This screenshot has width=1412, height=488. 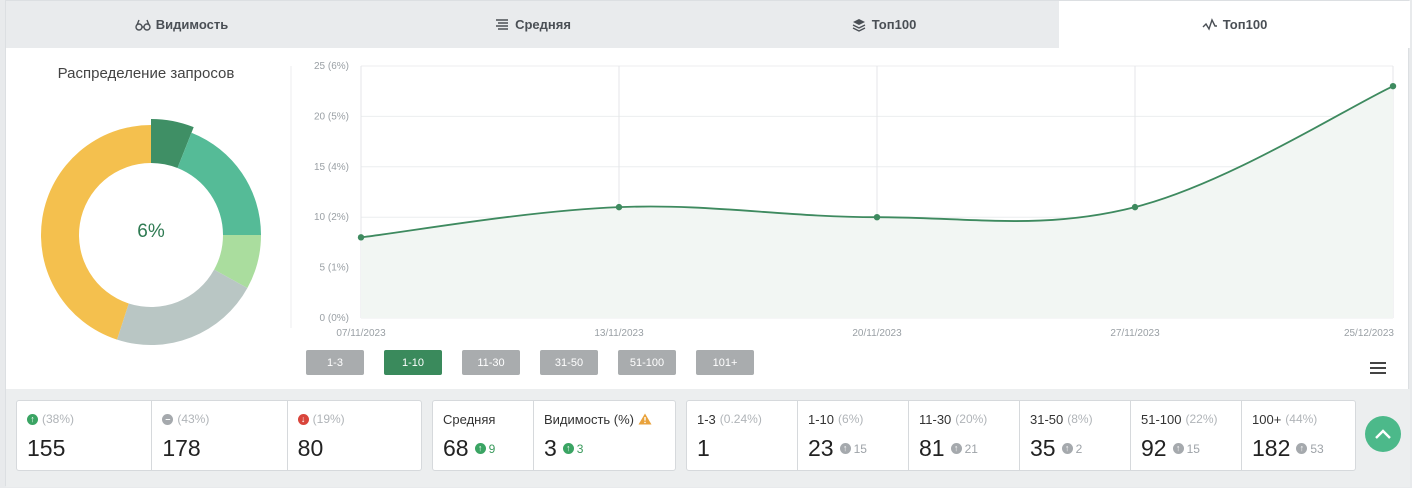 What do you see at coordinates (491, 362) in the screenshot?
I see `range-button-11-30: 11-30` at bounding box center [491, 362].